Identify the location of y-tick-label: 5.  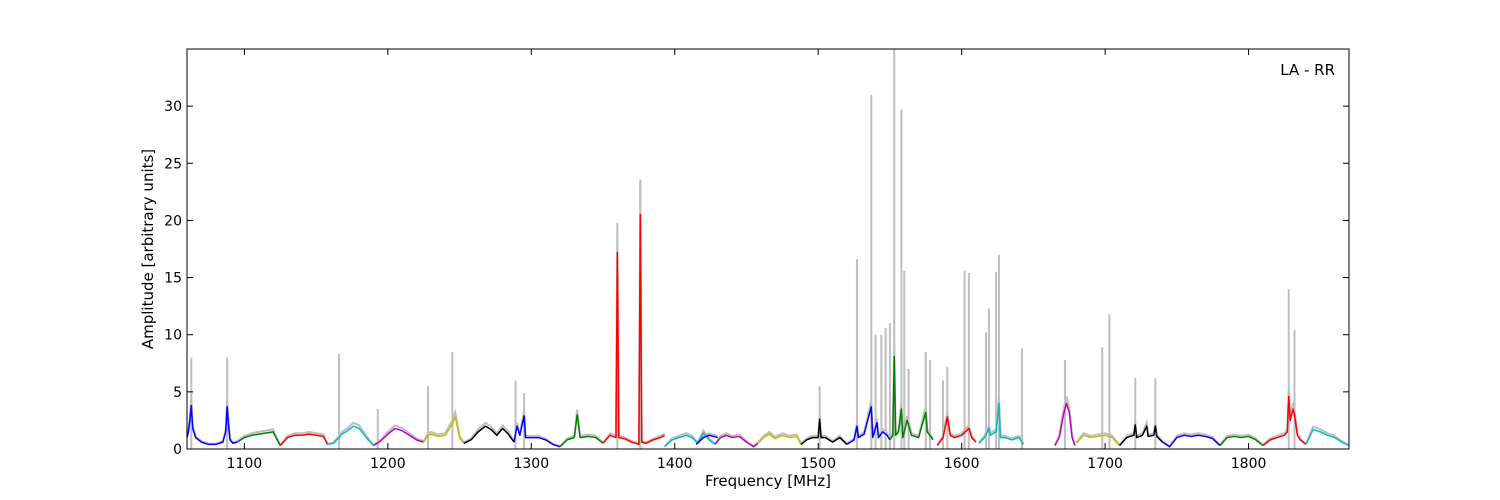
(177, 393).